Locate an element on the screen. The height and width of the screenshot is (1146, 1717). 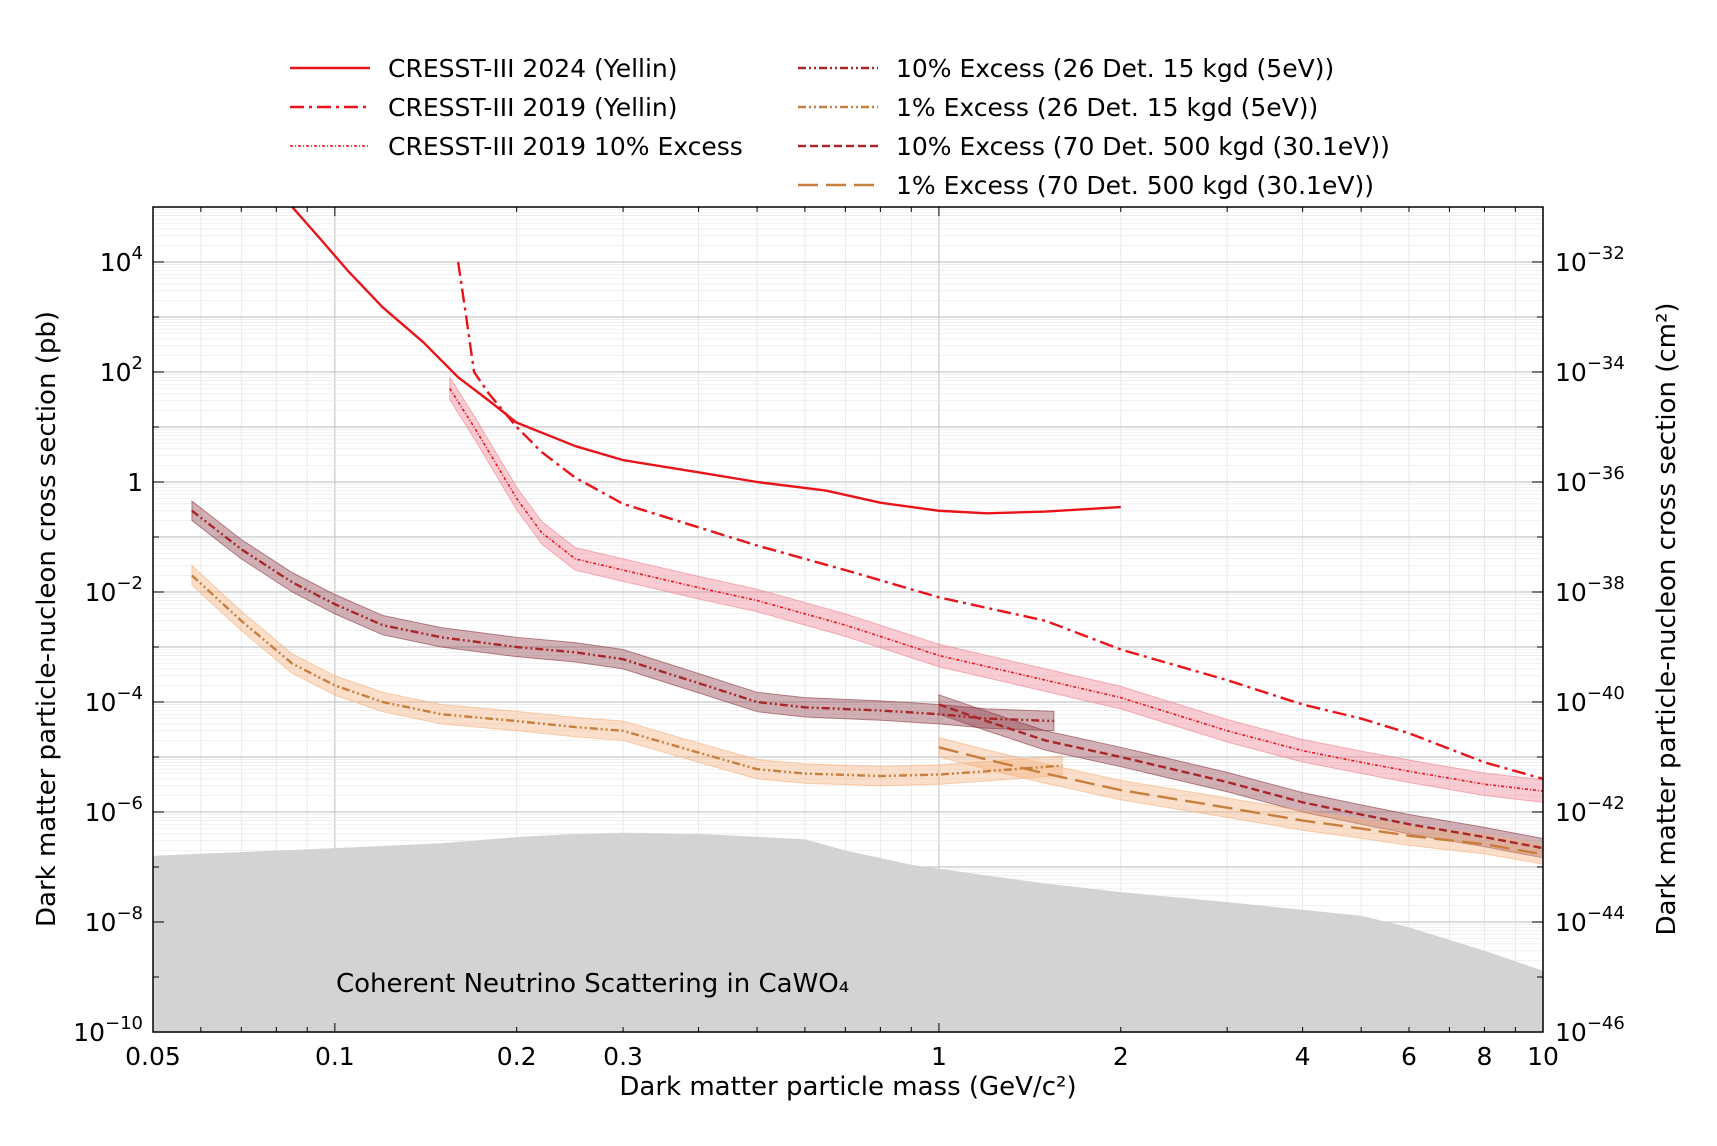
y-tick-label-left: 10⁴ is located at coordinates (121, 260).